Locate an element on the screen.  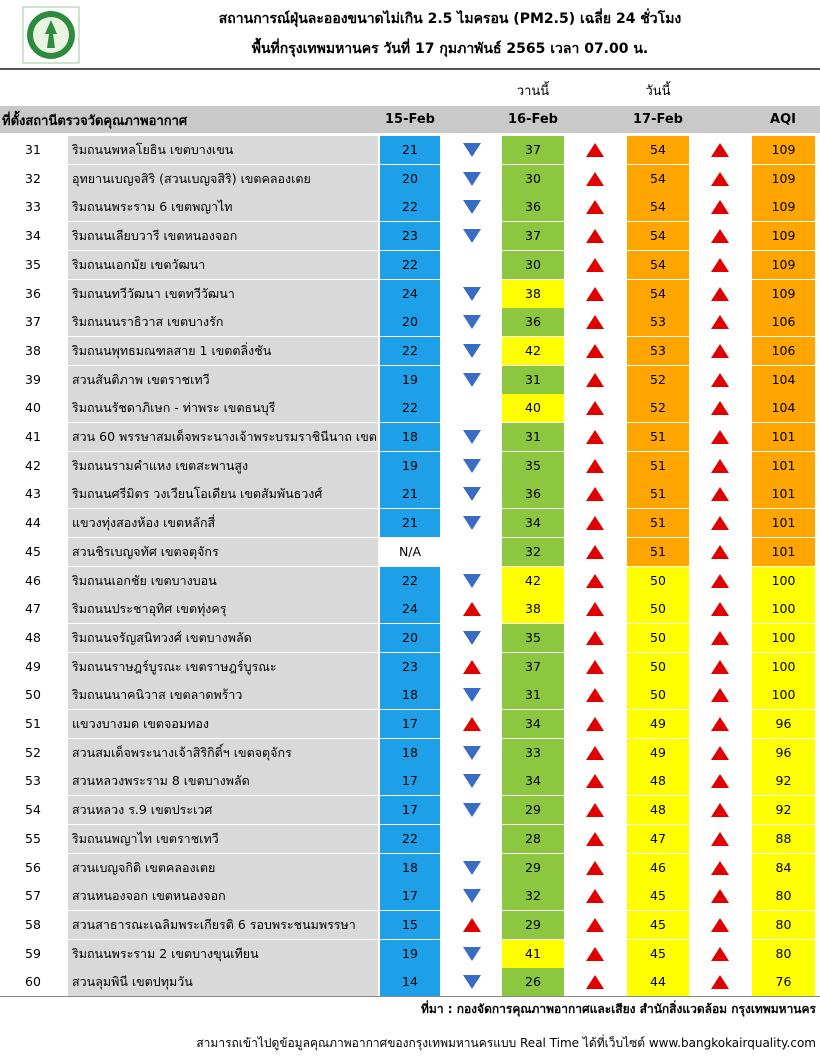
aqi: 92 is located at coordinates (783, 781).